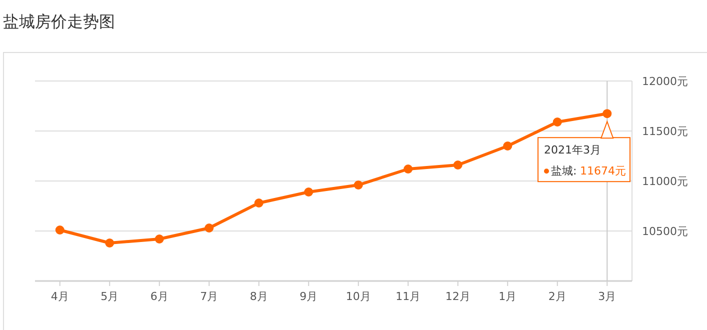 This screenshot has width=707, height=330. I want to click on x-tick-label: 12月, so click(457, 296).